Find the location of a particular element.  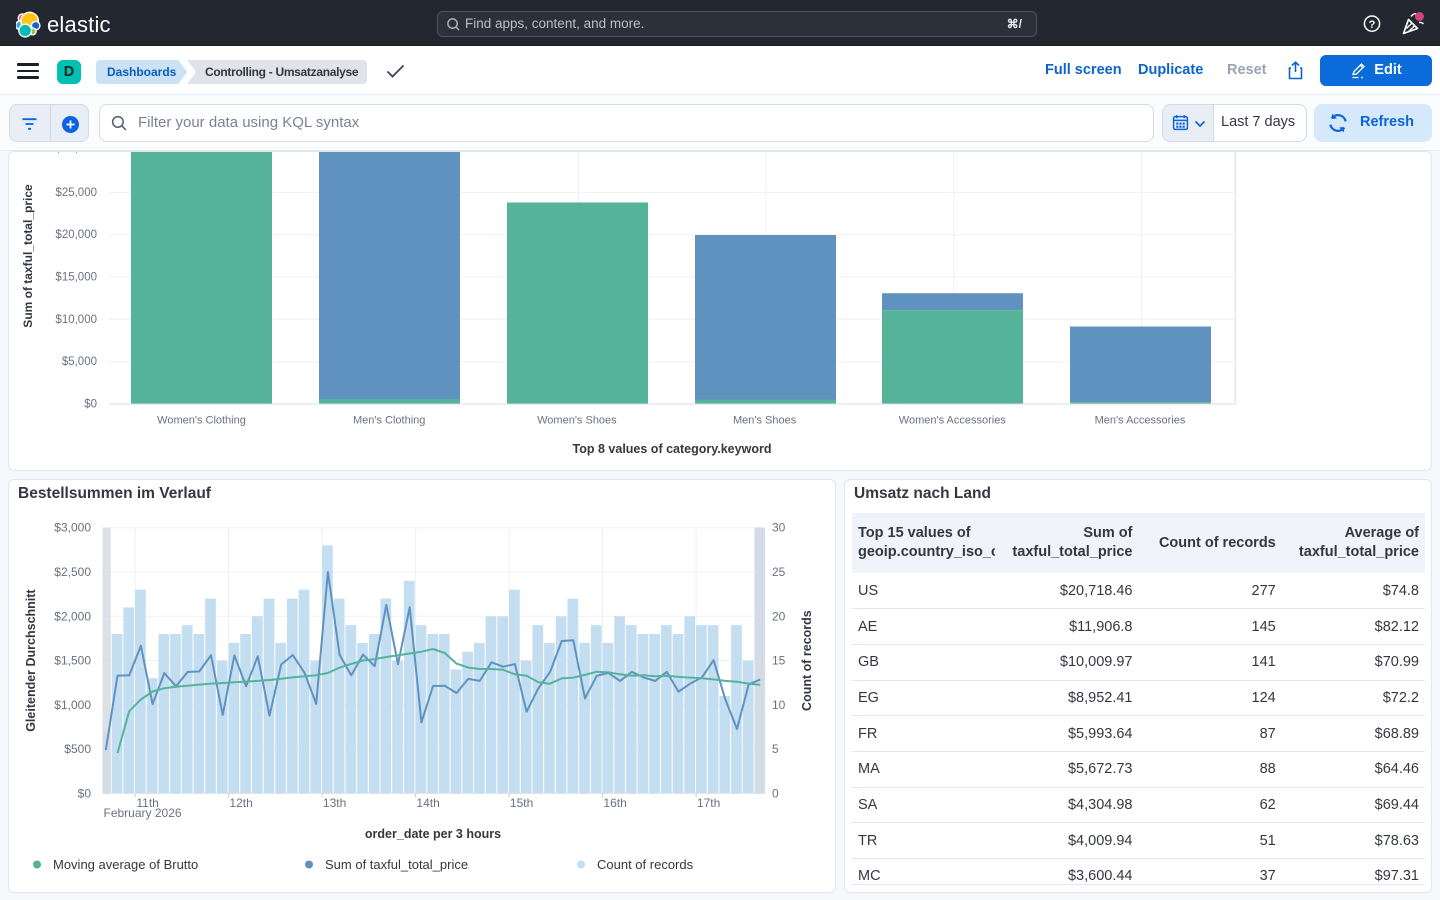

svg-text: 13th is located at coordinates (334, 803).